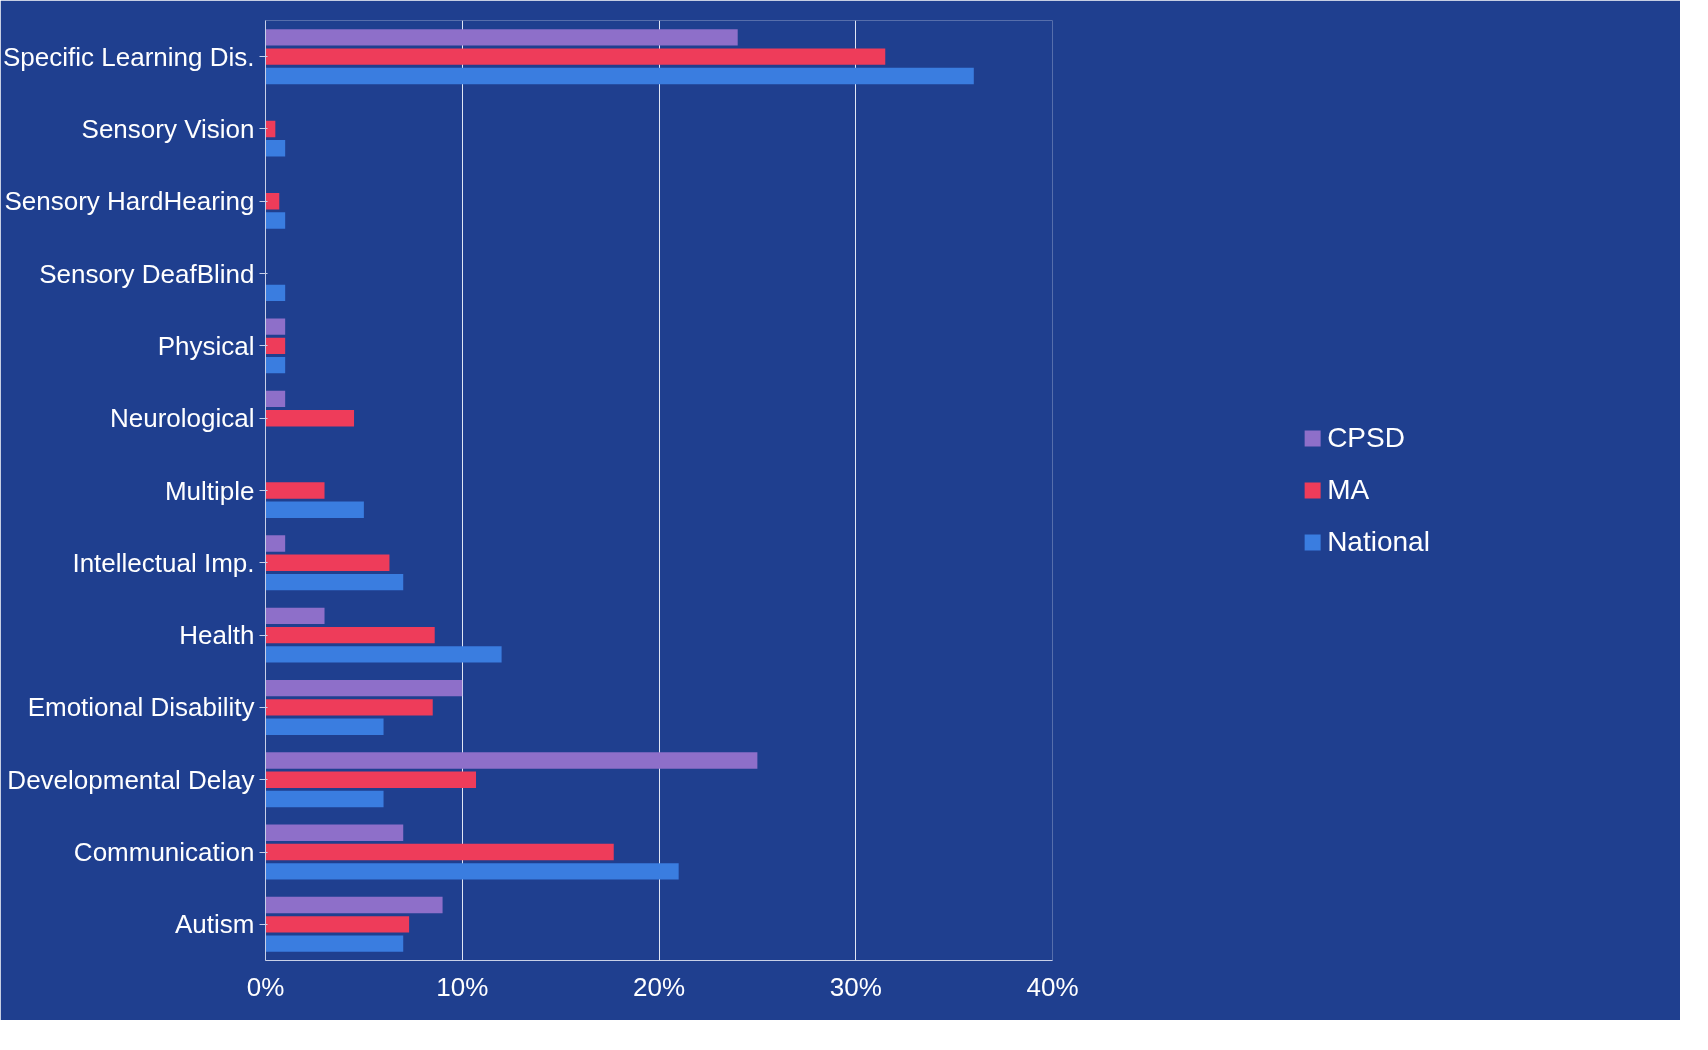 The width and height of the screenshot is (1708, 1050). What do you see at coordinates (147, 273) in the screenshot?
I see `y-tick-label: Sensory DeafBlind` at bounding box center [147, 273].